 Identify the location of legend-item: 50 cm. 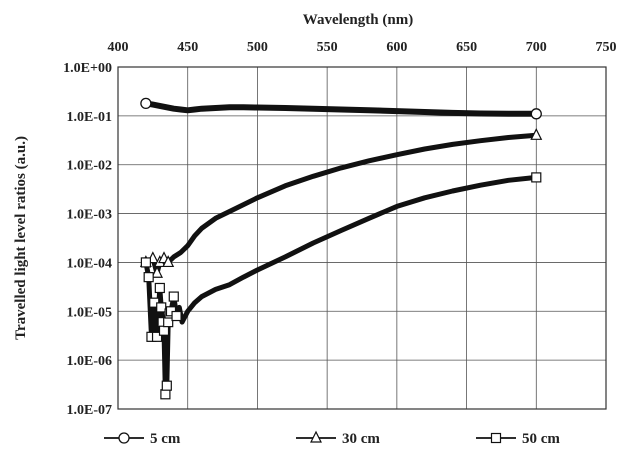
(518, 439).